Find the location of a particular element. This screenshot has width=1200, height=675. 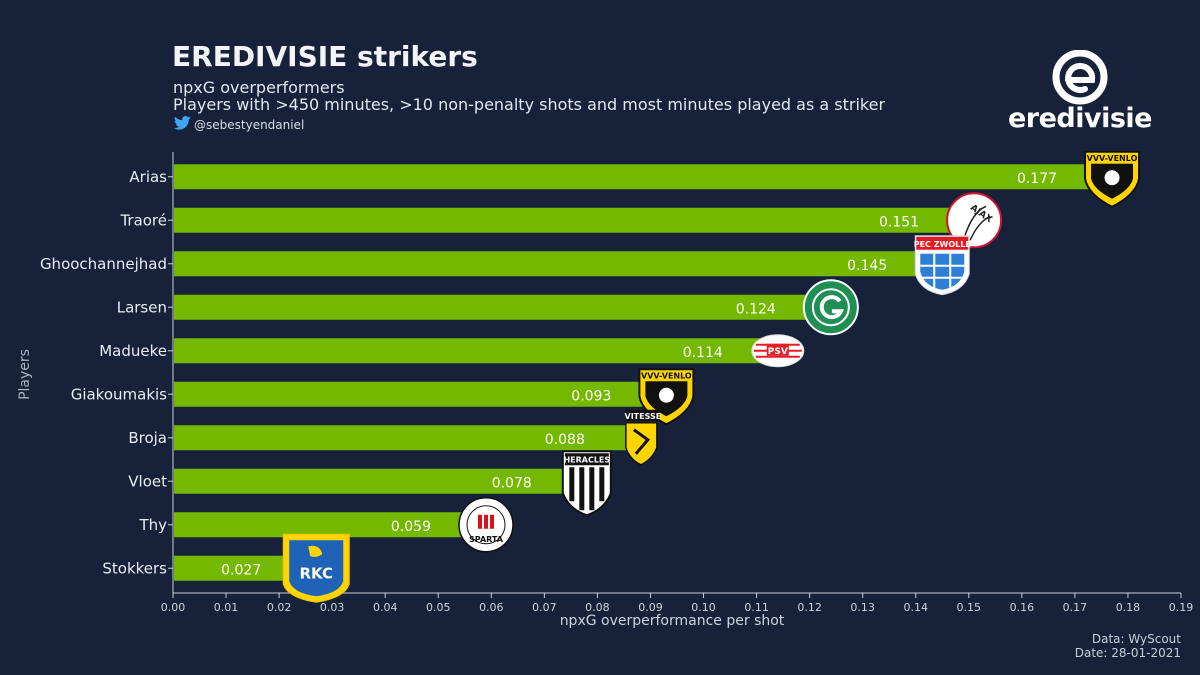

badge-text: PSV is located at coordinates (778, 352).